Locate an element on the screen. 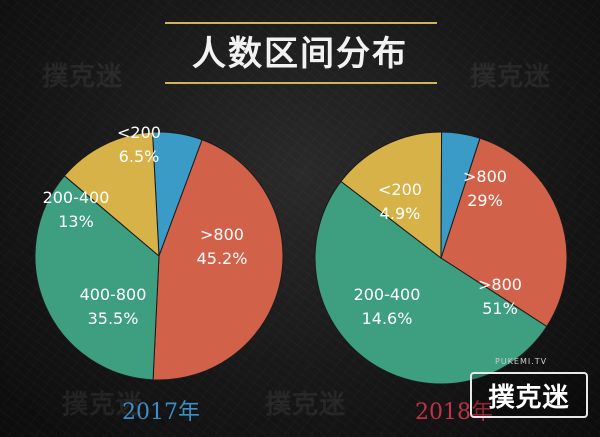  title-divider-top is located at coordinates (301, 23).